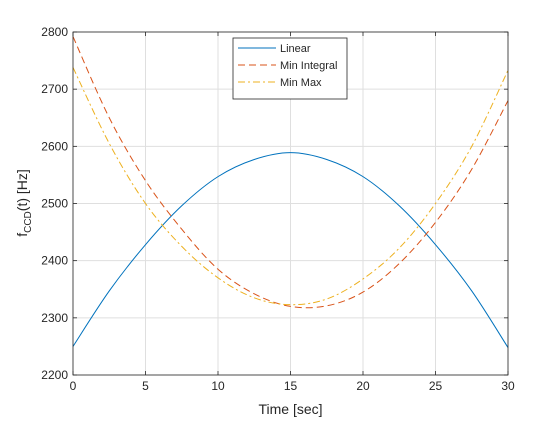 The width and height of the screenshot is (560, 425). I want to click on y-axis-label-tail: (t) [Hz], so click(22, 190).